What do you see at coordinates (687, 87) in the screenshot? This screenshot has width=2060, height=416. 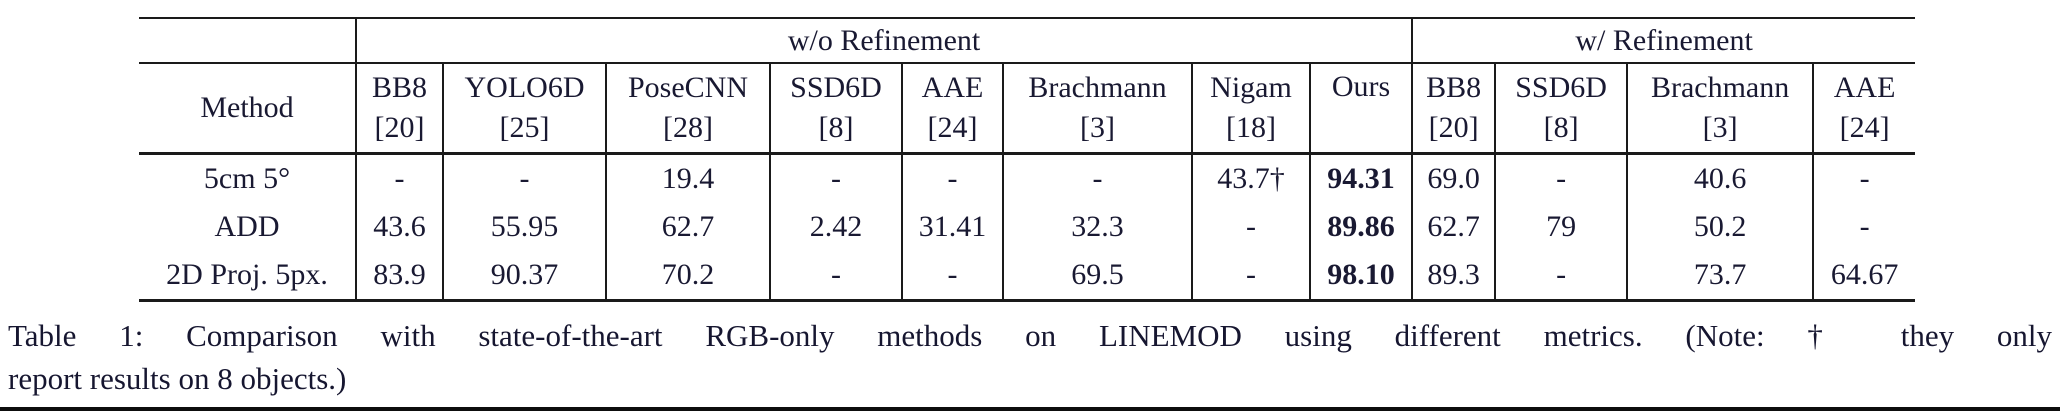 I see `method-name: PoseCNN` at bounding box center [687, 87].